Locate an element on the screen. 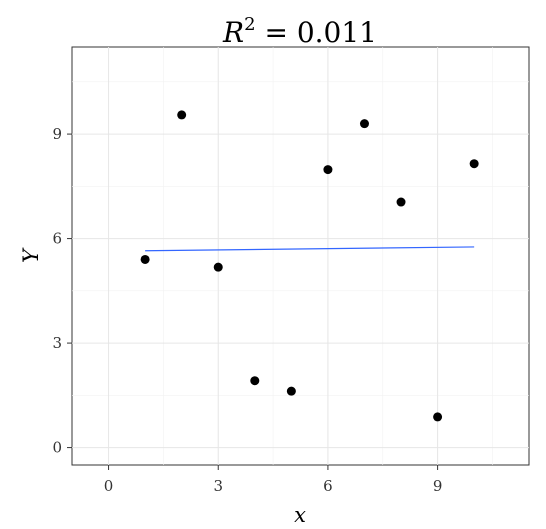 This screenshot has height=529, width=546. x-axis-title: x is located at coordinates (300, 515).